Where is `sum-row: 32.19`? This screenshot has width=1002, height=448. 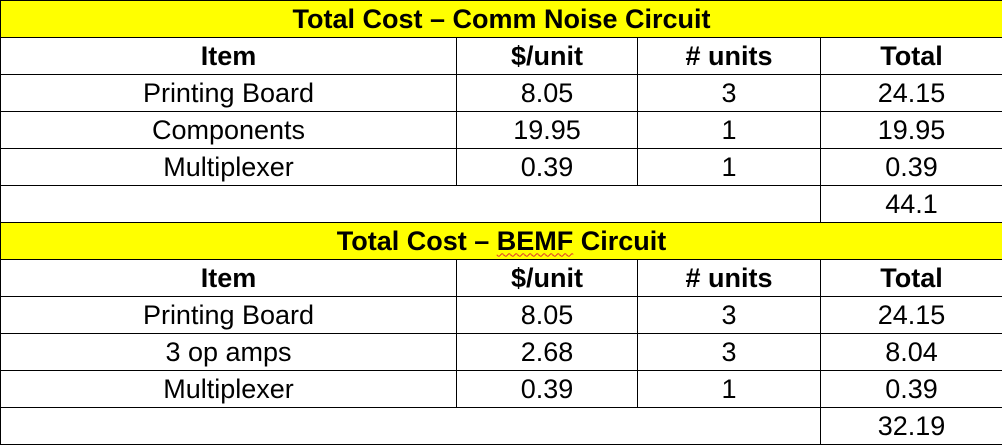
sum-row: 32.19 is located at coordinates (501, 426).